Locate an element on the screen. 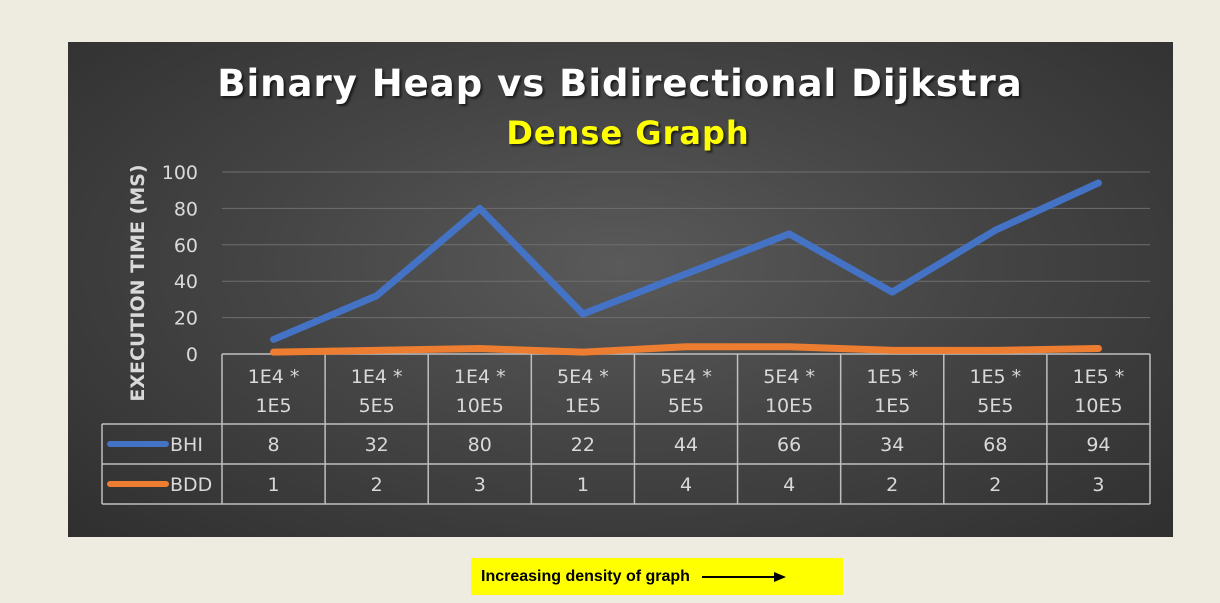  y-tick-label: 40 is located at coordinates (186, 282).